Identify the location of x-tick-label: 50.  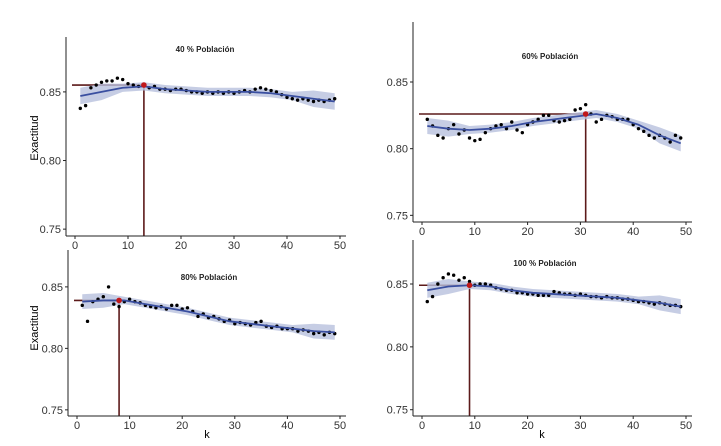
(686, 426).